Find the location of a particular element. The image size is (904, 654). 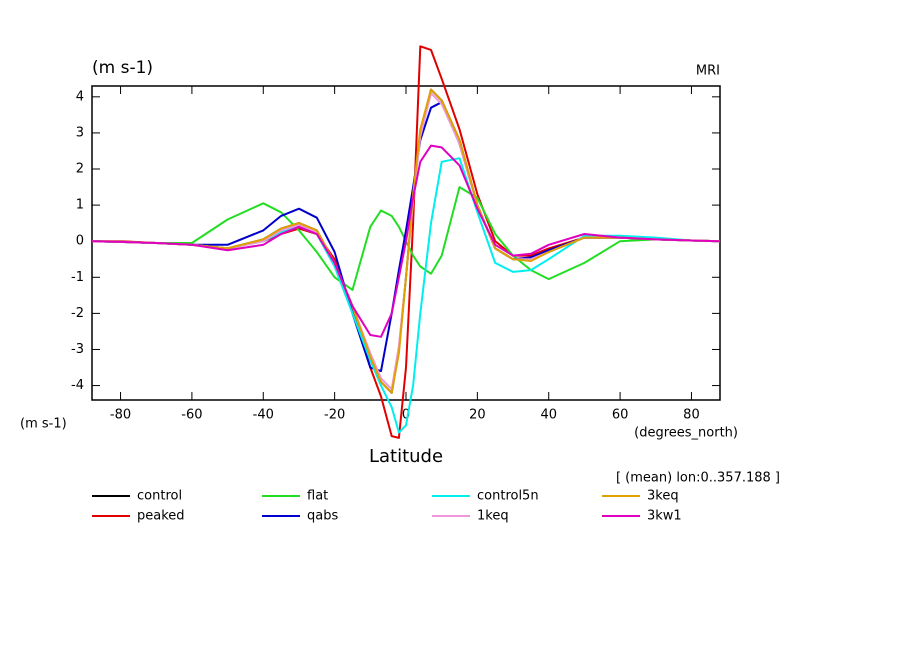

legend-label: flat is located at coordinates (317, 496).